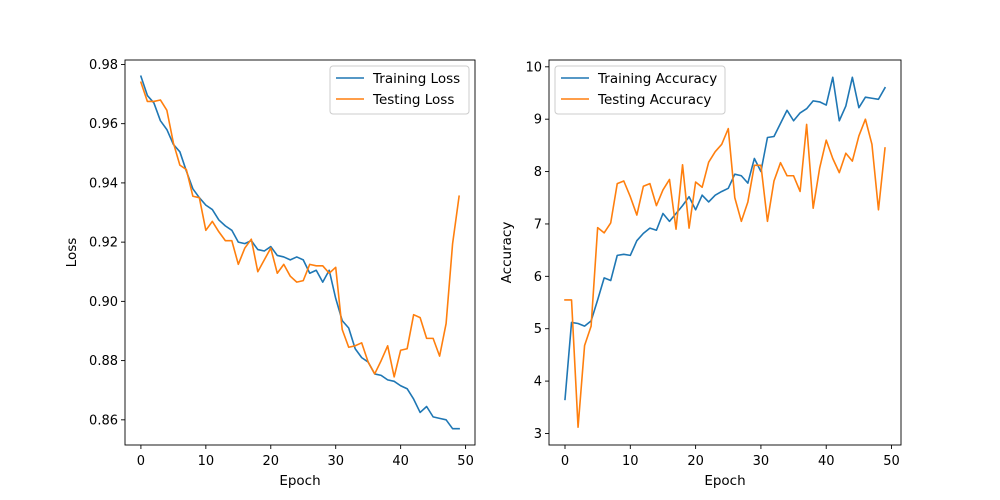  I want to click on accuracy-x-tick-label: 50, so click(891, 461).